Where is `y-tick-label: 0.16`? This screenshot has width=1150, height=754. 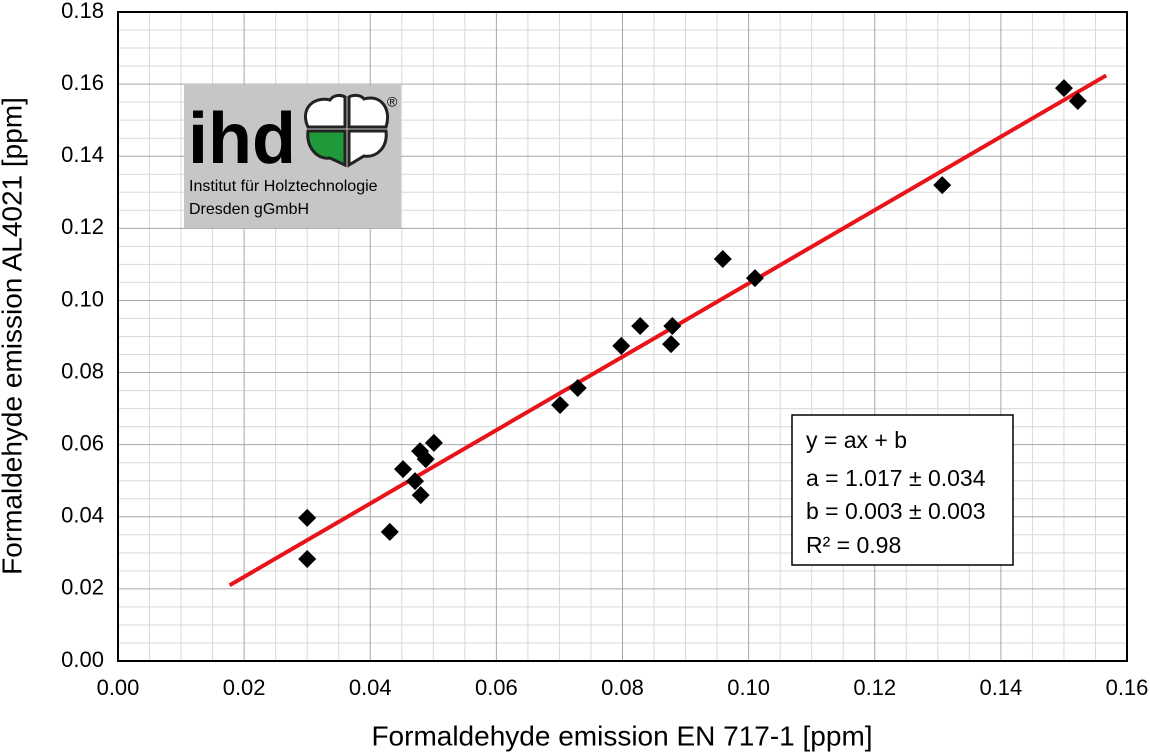
y-tick-label: 0.16 is located at coordinates (82, 82).